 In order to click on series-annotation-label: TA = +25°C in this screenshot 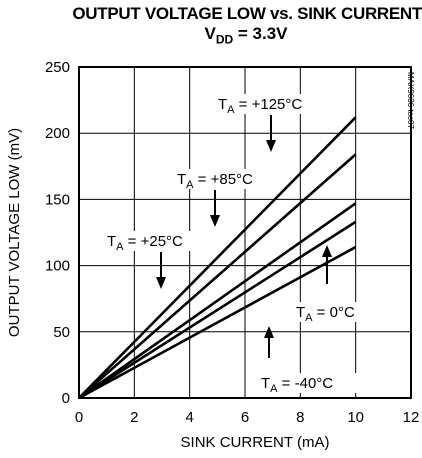, I will do `click(145, 243)`.